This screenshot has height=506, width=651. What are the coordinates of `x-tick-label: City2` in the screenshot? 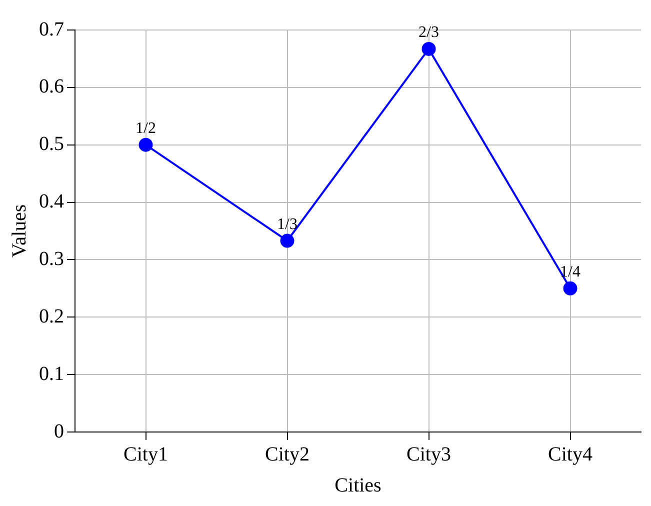 It's located at (287, 454).